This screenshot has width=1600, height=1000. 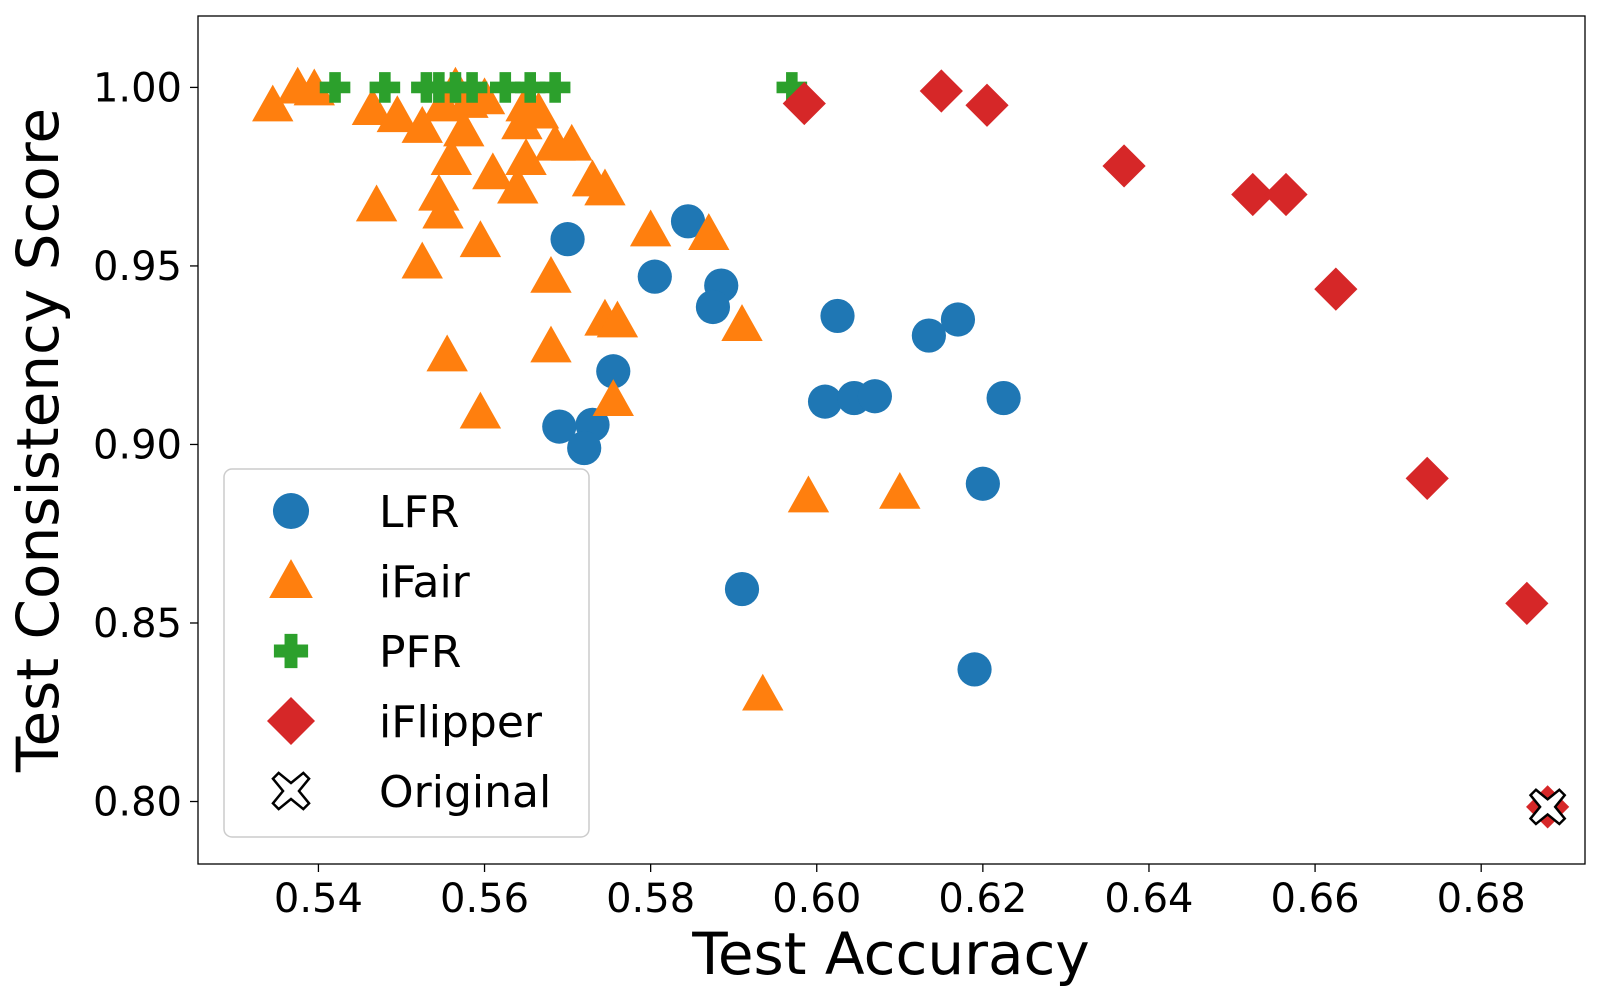 I want to click on x-tick-label-6: 0.64, so click(x=1148, y=899).